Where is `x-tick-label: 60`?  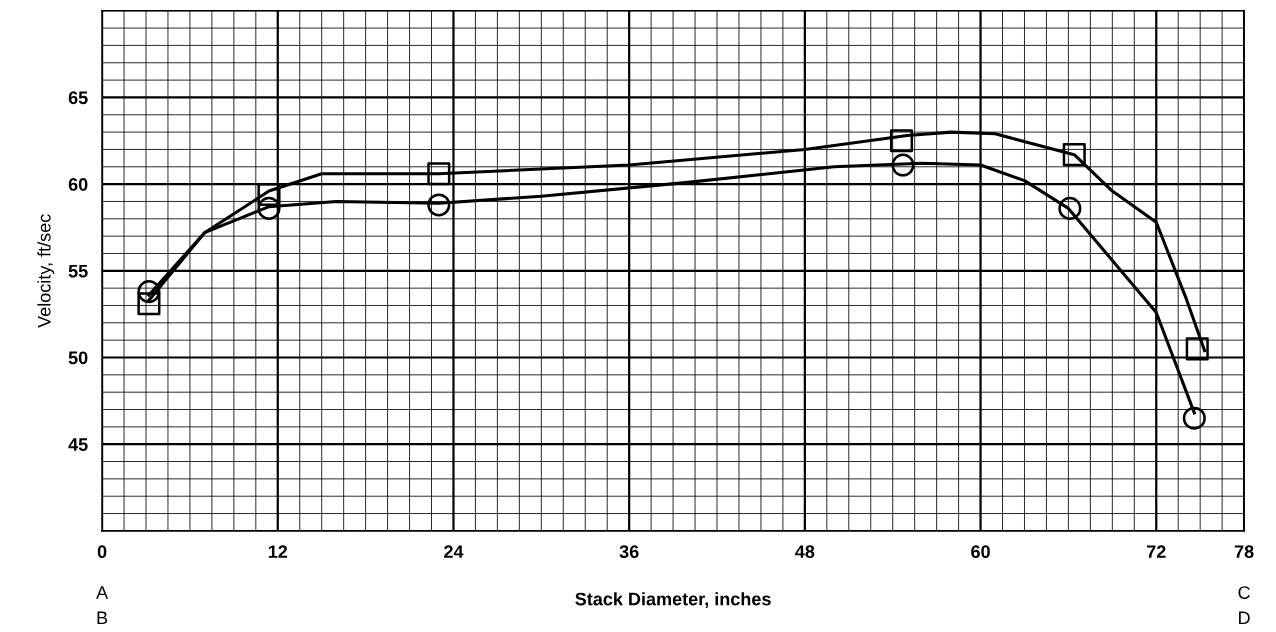
x-tick-label: 60 is located at coordinates (980, 552).